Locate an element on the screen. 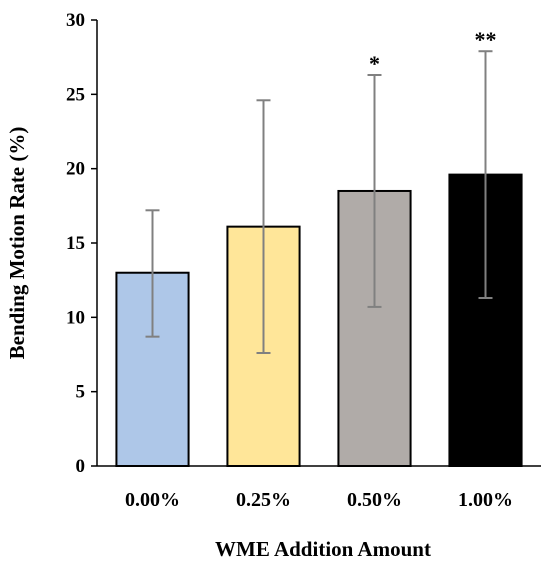 The width and height of the screenshot is (550, 573). y-tick-label: 10 is located at coordinates (75, 317).